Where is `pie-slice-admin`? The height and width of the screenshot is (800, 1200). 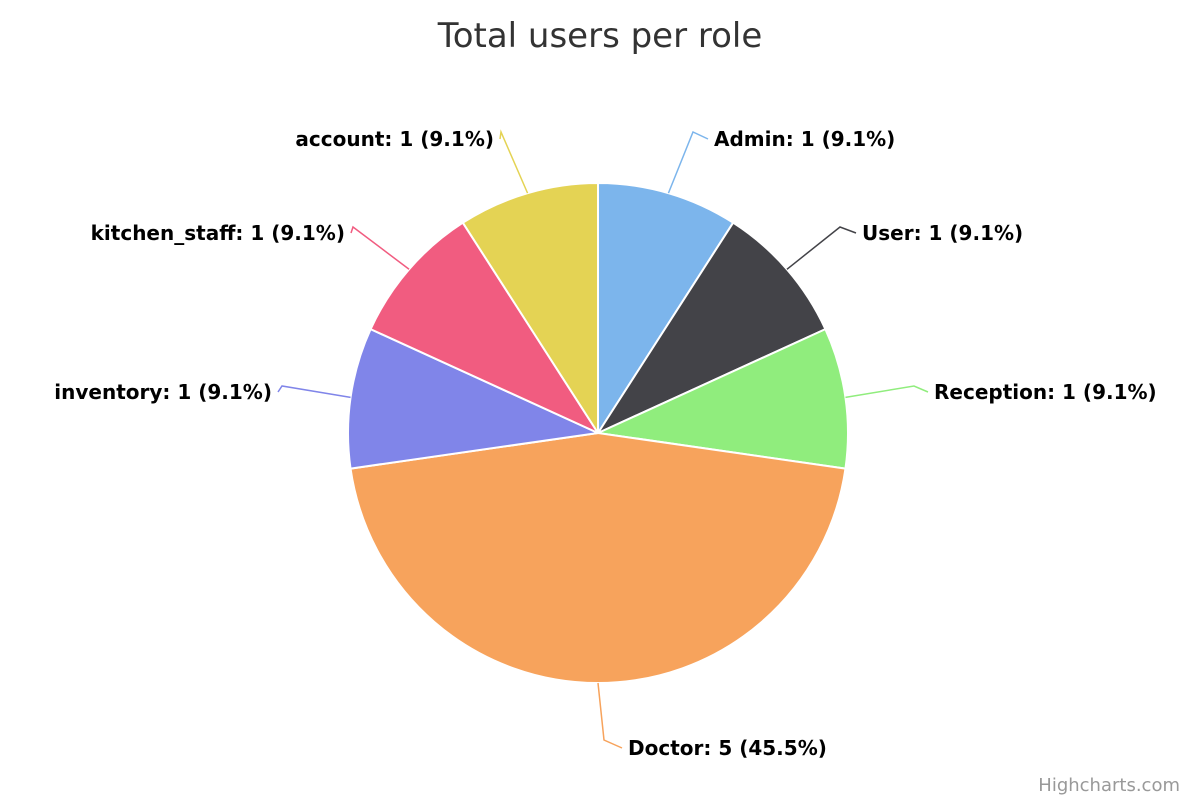 pie-slice-admin is located at coordinates (666, 308).